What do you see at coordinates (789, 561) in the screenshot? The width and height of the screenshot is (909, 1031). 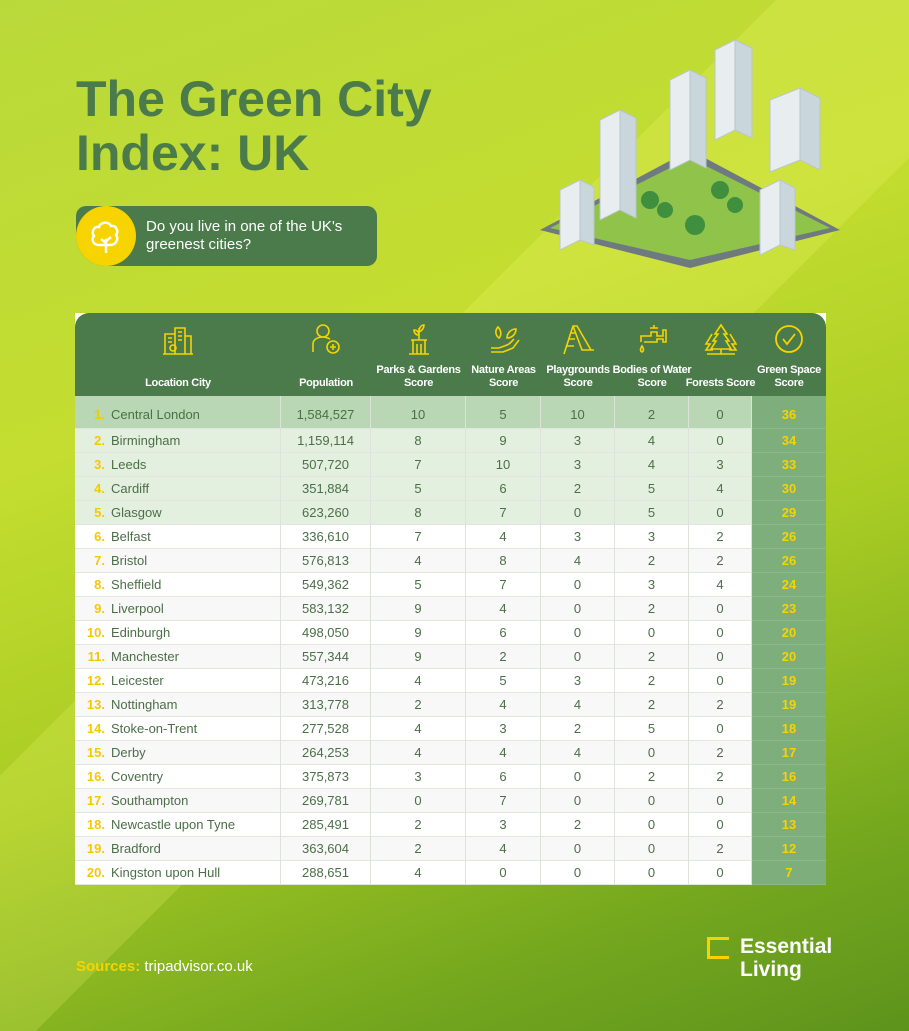 I see `cell-green-space-score: 26` at bounding box center [789, 561].